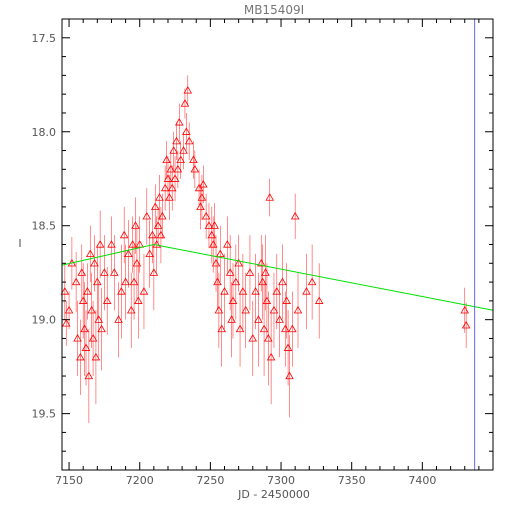 The width and height of the screenshot is (510, 510). I want to click on x-tick-label: 7250, so click(210, 480).